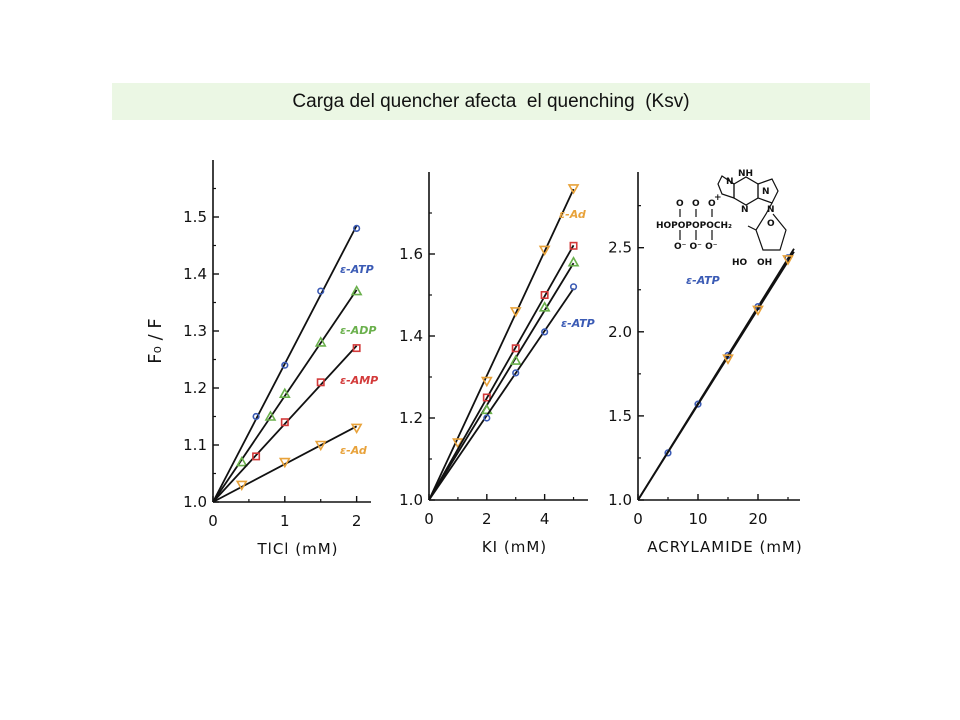  What do you see at coordinates (285, 521) in the screenshot?
I see `x-tick-label: 1` at bounding box center [285, 521].